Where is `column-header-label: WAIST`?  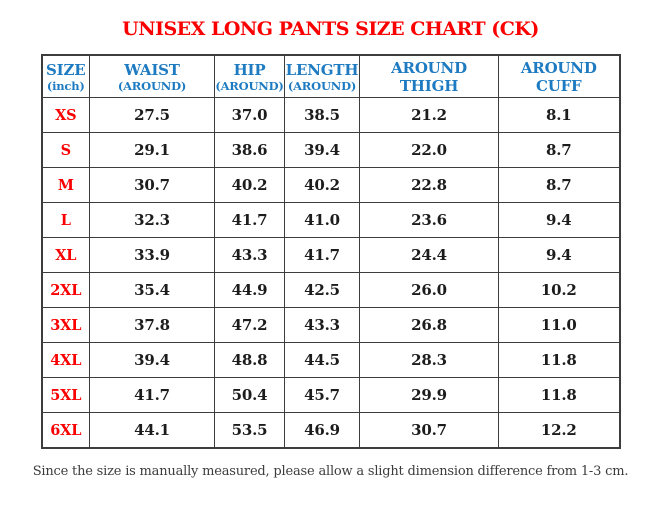 column-header-label: WAIST is located at coordinates (152, 69).